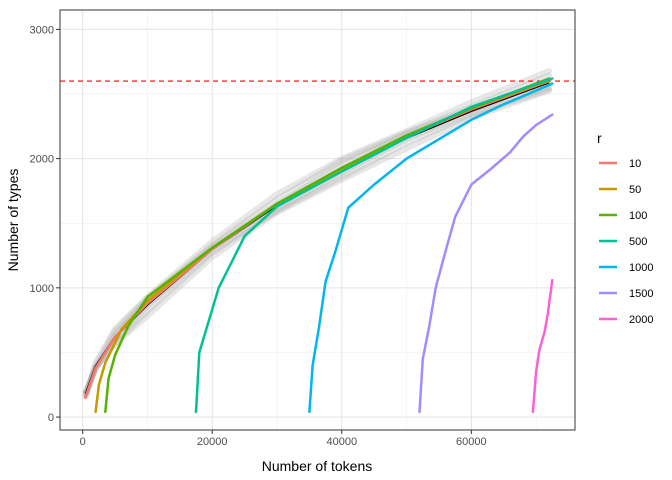 Image resolution: width=672 pixels, height=480 pixels. Describe the element at coordinates (635, 164) in the screenshot. I see `legend-label-r-10: 10` at that location.